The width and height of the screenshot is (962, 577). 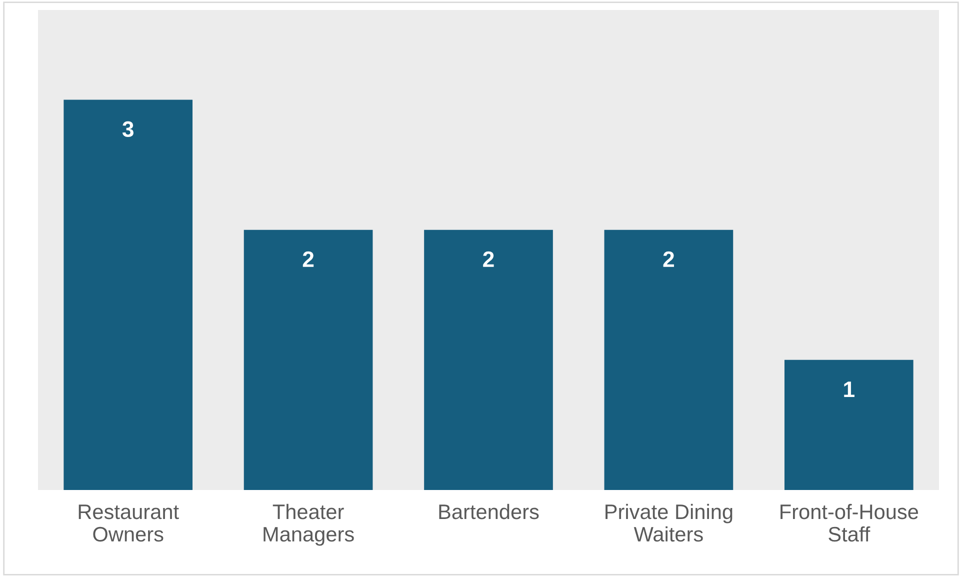 What do you see at coordinates (128, 129) in the screenshot?
I see `data-label: 3` at bounding box center [128, 129].